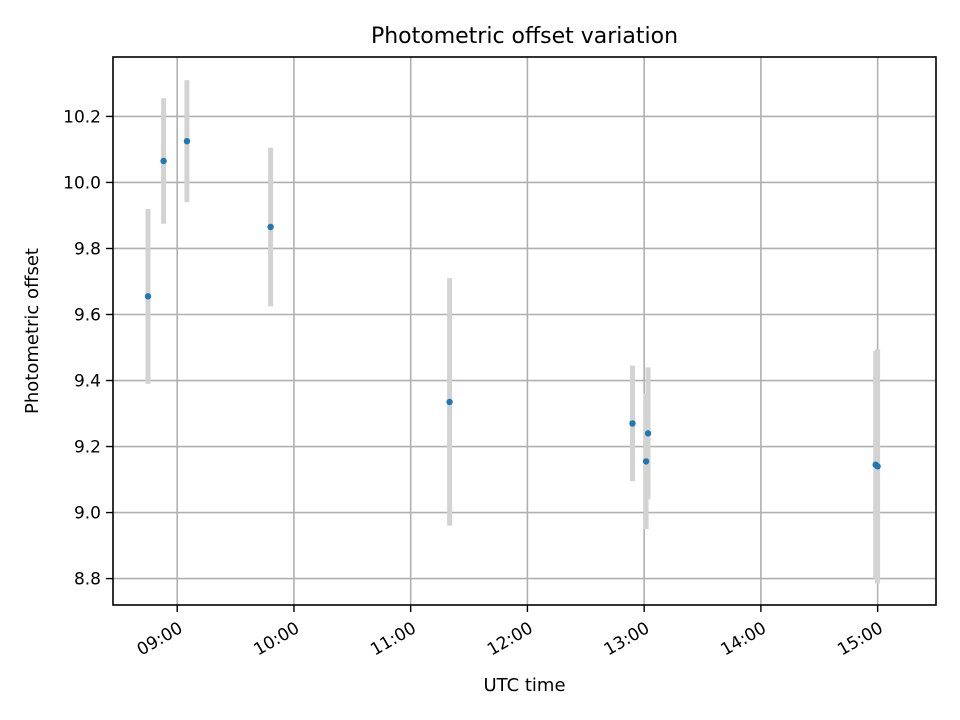 The width and height of the screenshot is (960, 720). What do you see at coordinates (87, 382) in the screenshot?
I see `y-tick-label: 9.4` at bounding box center [87, 382].